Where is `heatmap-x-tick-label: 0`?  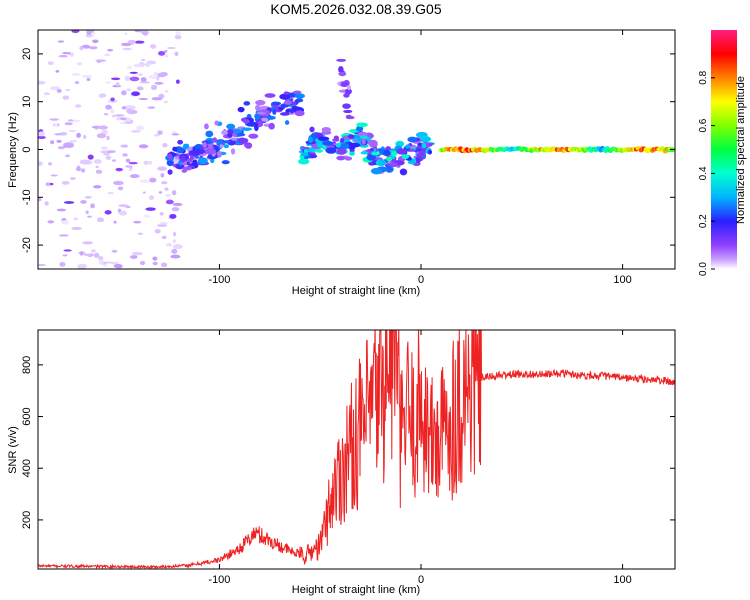
heatmap-x-tick-label: 0 is located at coordinates (421, 280).